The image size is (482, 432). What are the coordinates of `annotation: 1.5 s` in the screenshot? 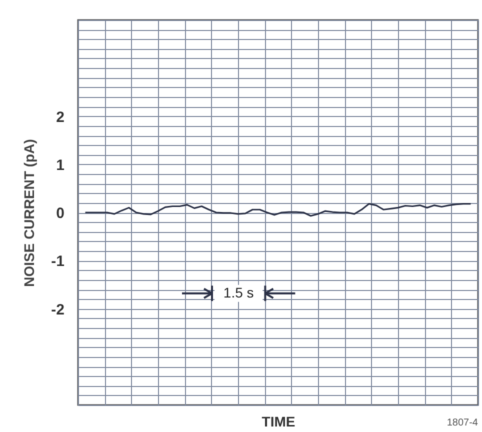 It's located at (238, 292).